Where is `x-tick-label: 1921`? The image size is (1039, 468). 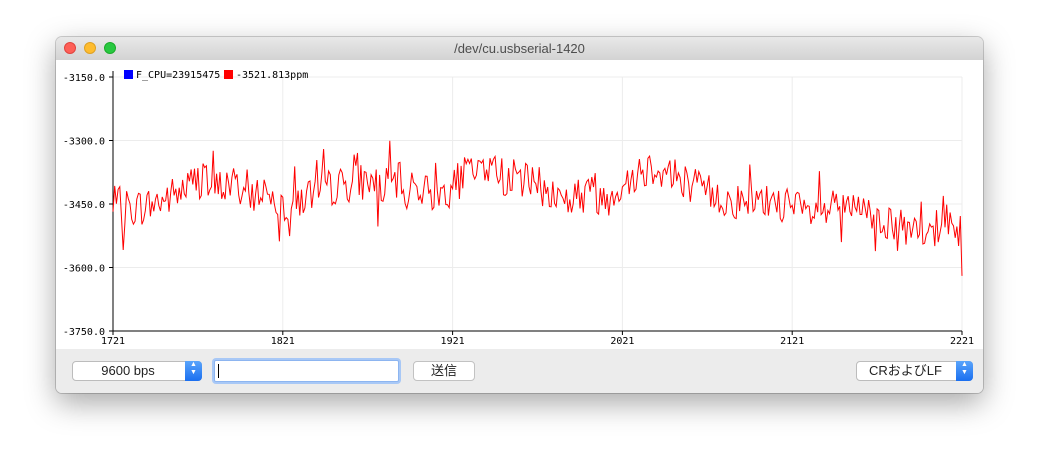
x-tick-label: 1921 is located at coordinates (453, 341).